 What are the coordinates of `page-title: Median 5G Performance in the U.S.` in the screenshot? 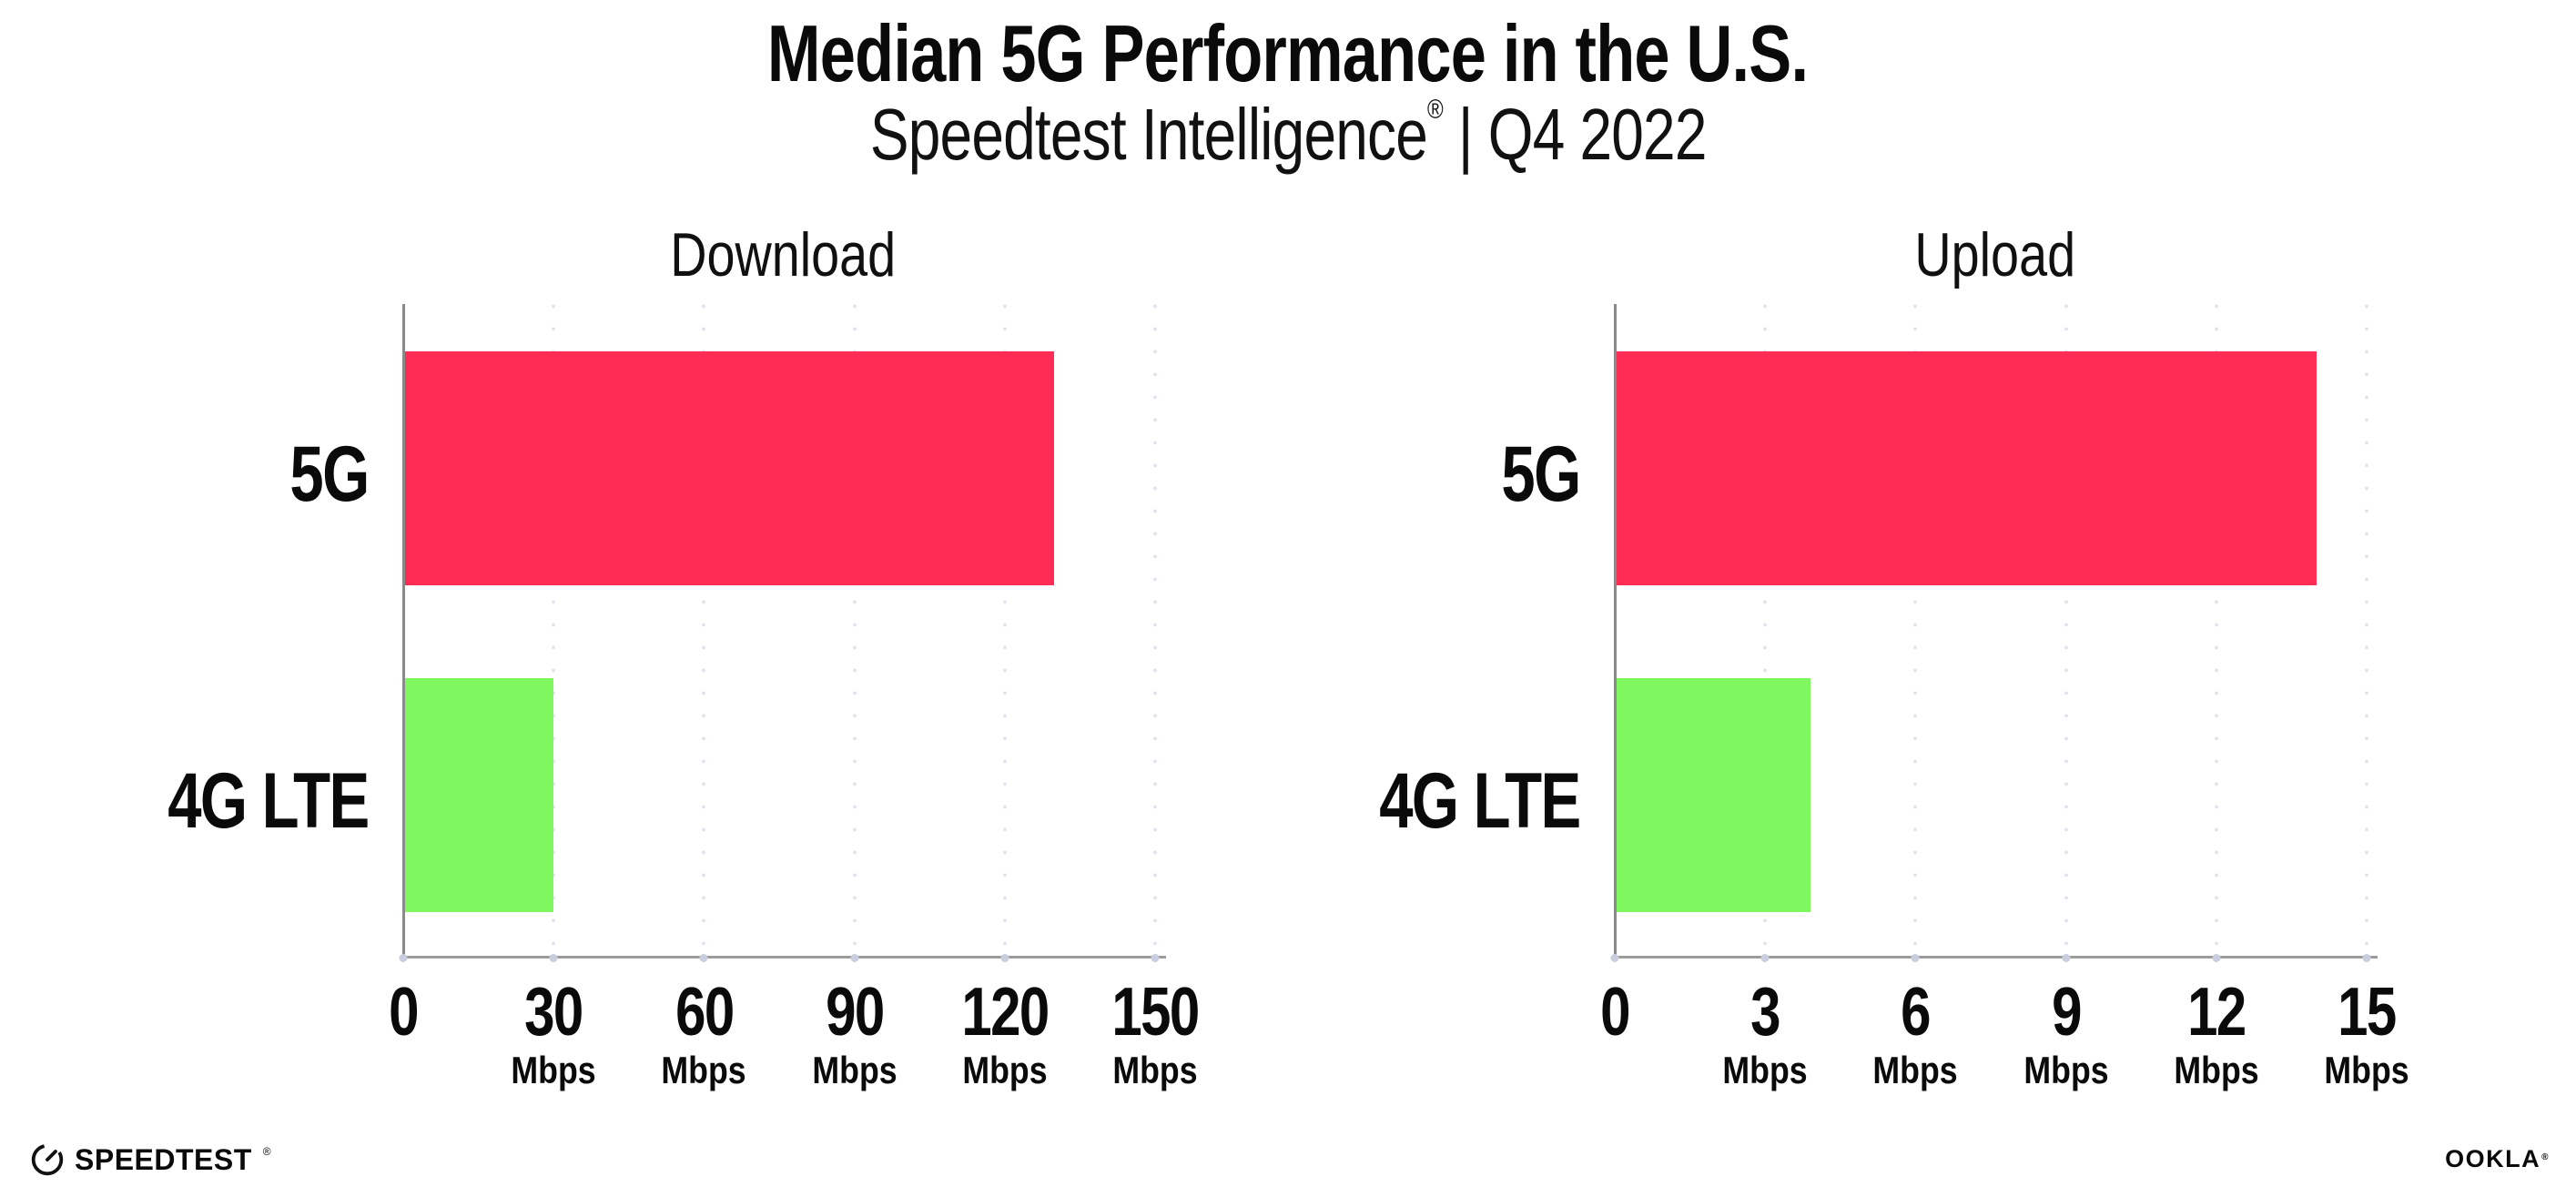 It's located at (1288, 53).